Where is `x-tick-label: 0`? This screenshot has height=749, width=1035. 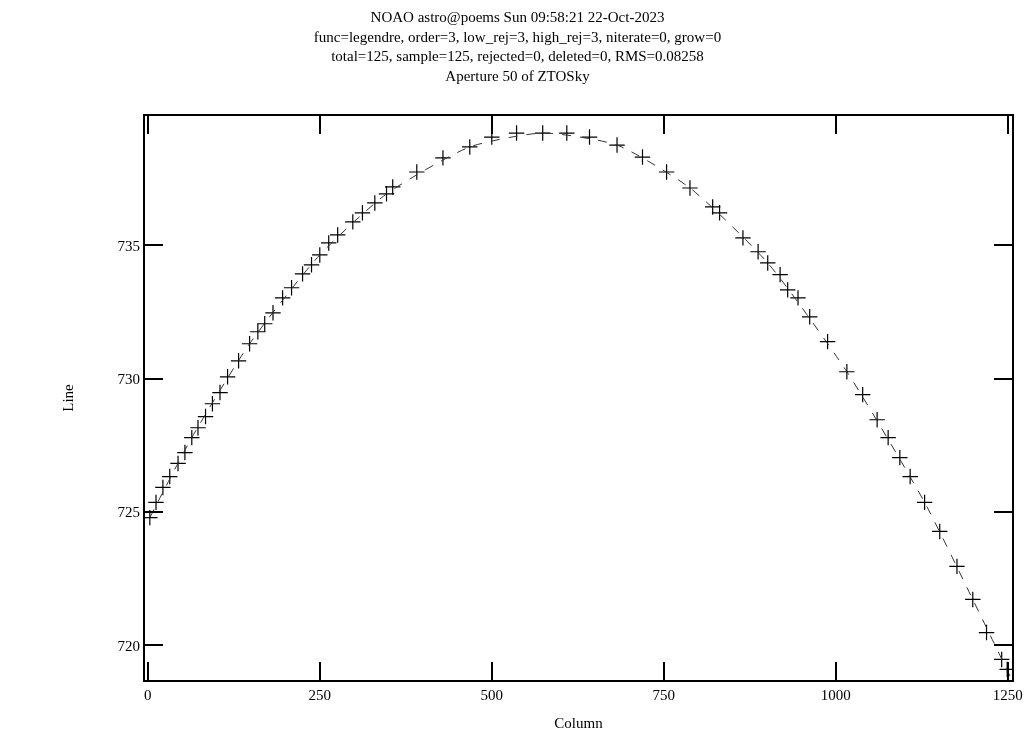
x-tick-label: 0 is located at coordinates (148, 695).